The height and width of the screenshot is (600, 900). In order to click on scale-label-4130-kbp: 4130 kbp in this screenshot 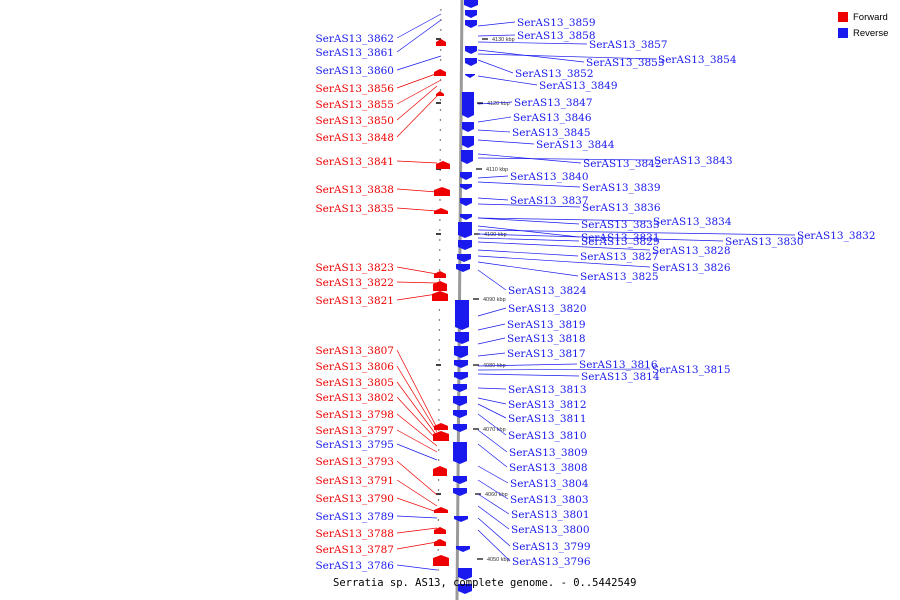, I will do `click(503, 40)`.